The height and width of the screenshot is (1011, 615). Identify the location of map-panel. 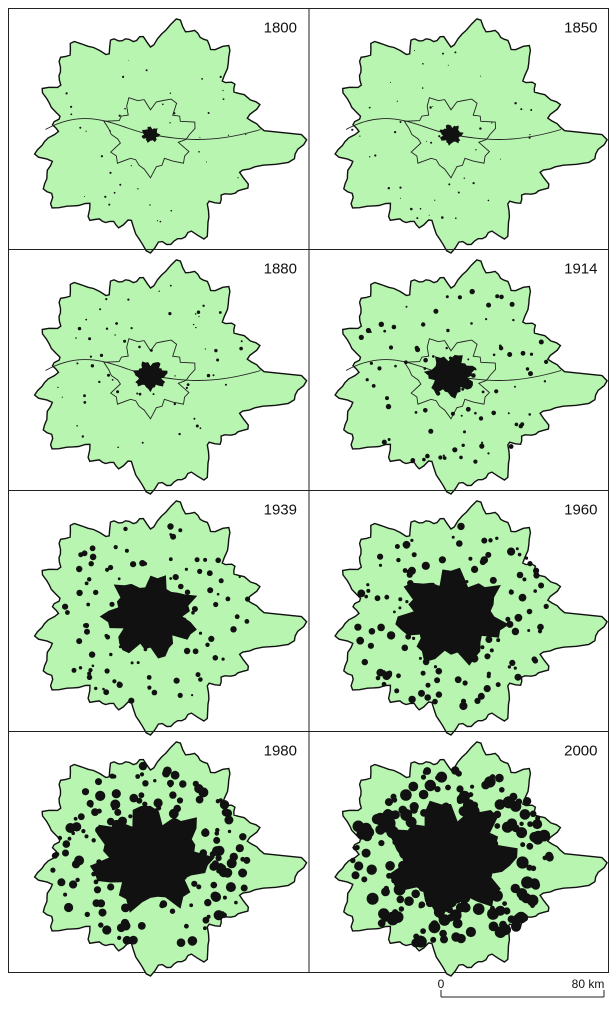
(471, 618).